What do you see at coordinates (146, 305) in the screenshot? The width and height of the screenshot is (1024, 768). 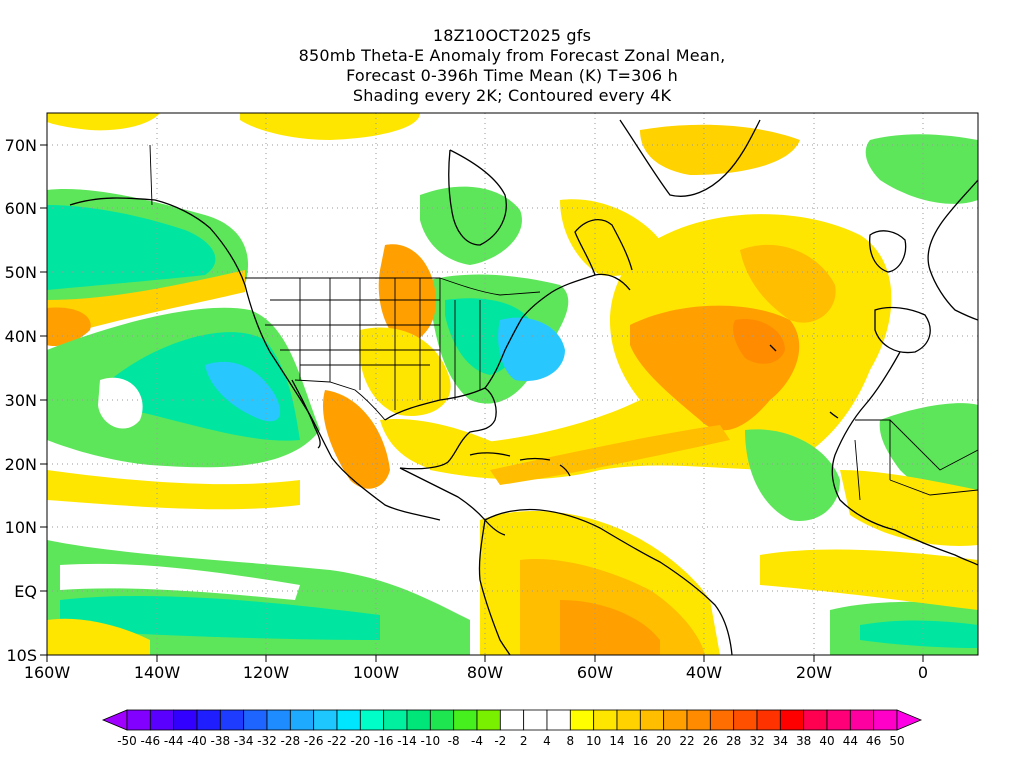 I see `field-pacific-orange-band` at bounding box center [146, 305].